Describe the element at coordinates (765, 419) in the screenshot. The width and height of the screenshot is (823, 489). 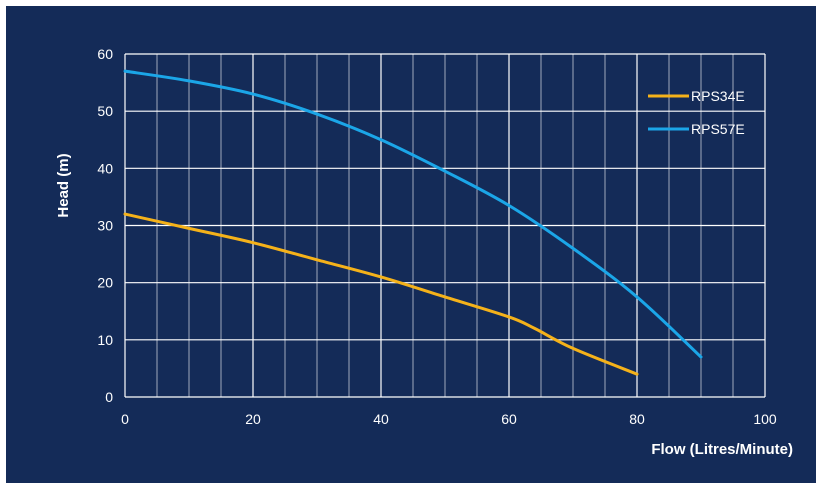
I see `x-tick-label: 100` at that location.